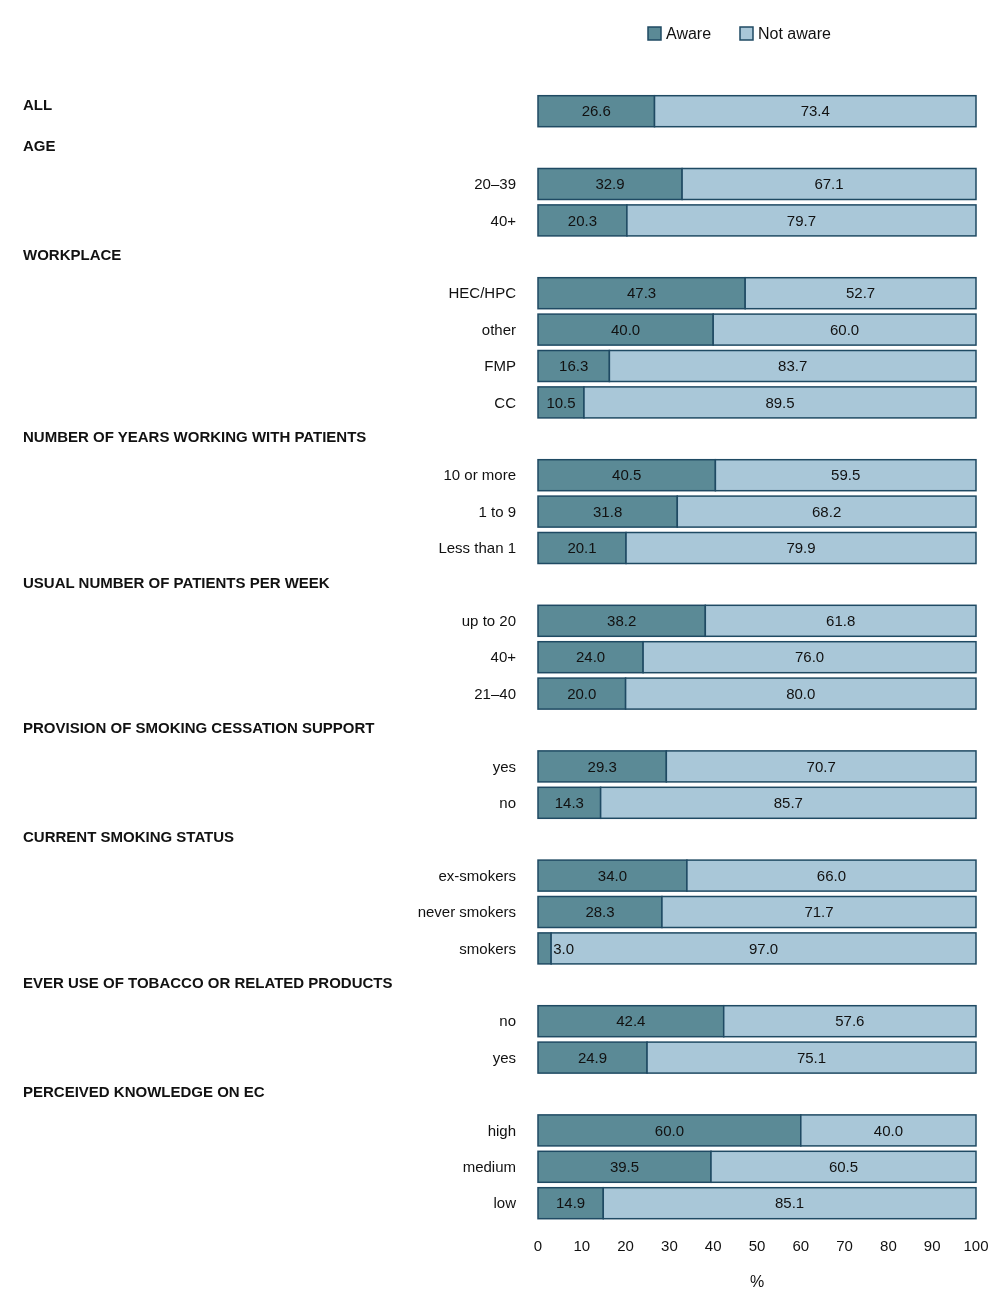 The height and width of the screenshot is (1309, 995). Describe the element at coordinates (841, 621) in the screenshot. I see `data-label: 61.8` at that location.